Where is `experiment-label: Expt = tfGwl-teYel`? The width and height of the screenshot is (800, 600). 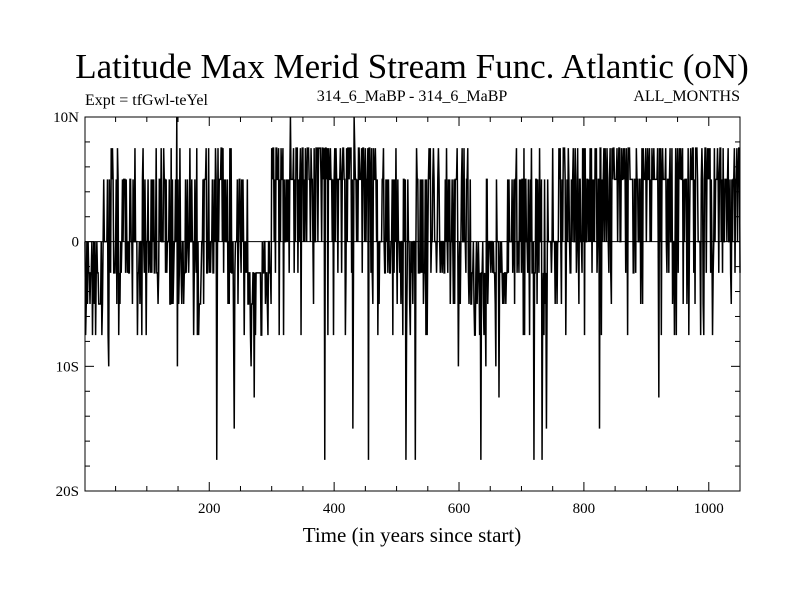 experiment-label: Expt = tfGwl-teYel is located at coordinates (147, 100).